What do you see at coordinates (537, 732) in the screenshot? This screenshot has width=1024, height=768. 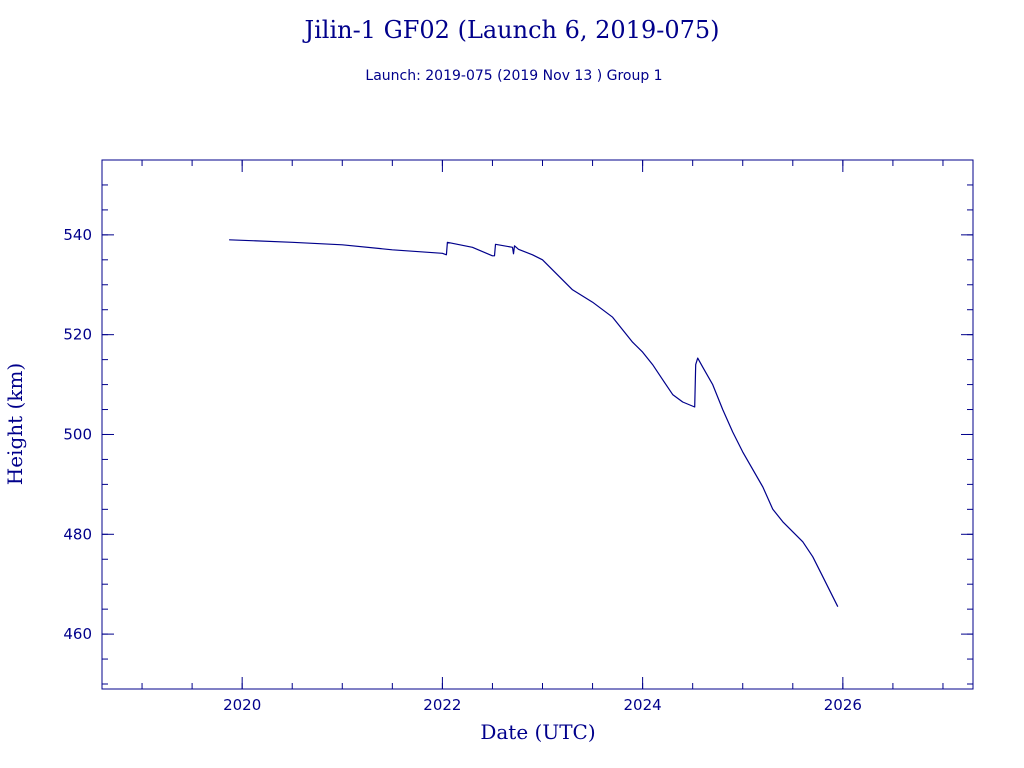 I see `x-axis-label: Date (UTC)` at bounding box center [537, 732].